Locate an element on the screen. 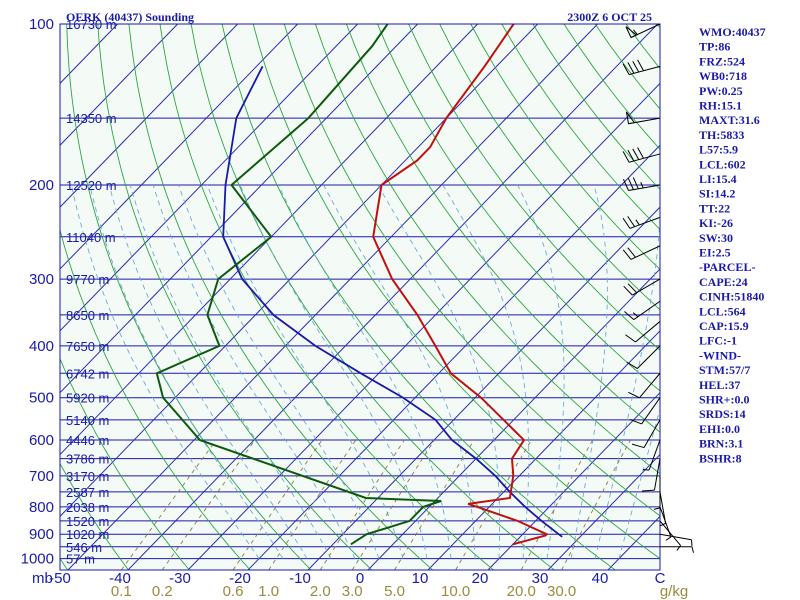  index-item: CAPE:24 is located at coordinates (723, 282).